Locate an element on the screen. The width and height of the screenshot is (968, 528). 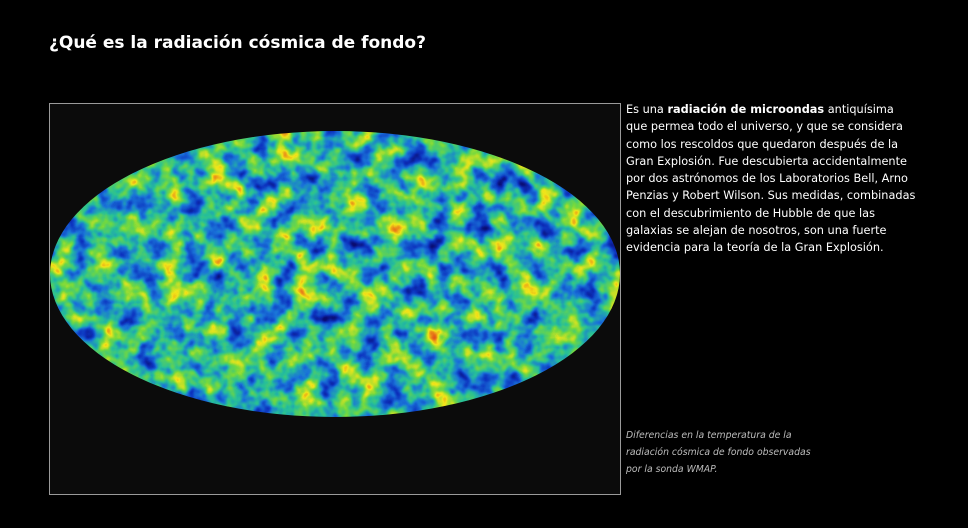
text-bold: radiación de microondas is located at coordinates (746, 109).